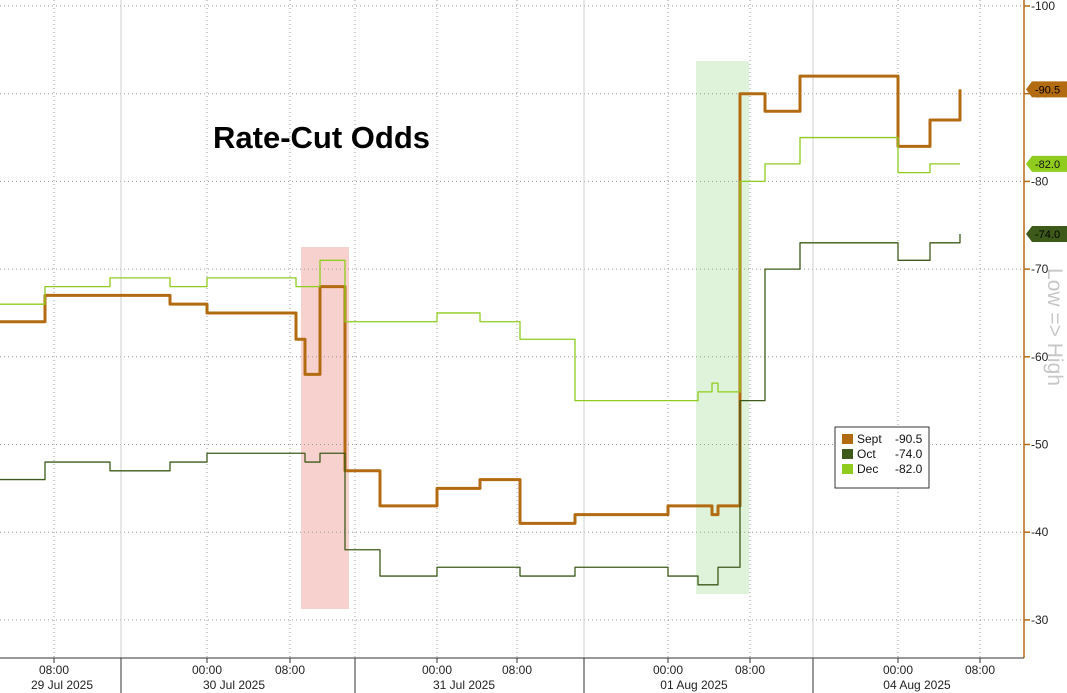  I want to click on x-date-label: 29 Jul 2025, so click(62, 685).